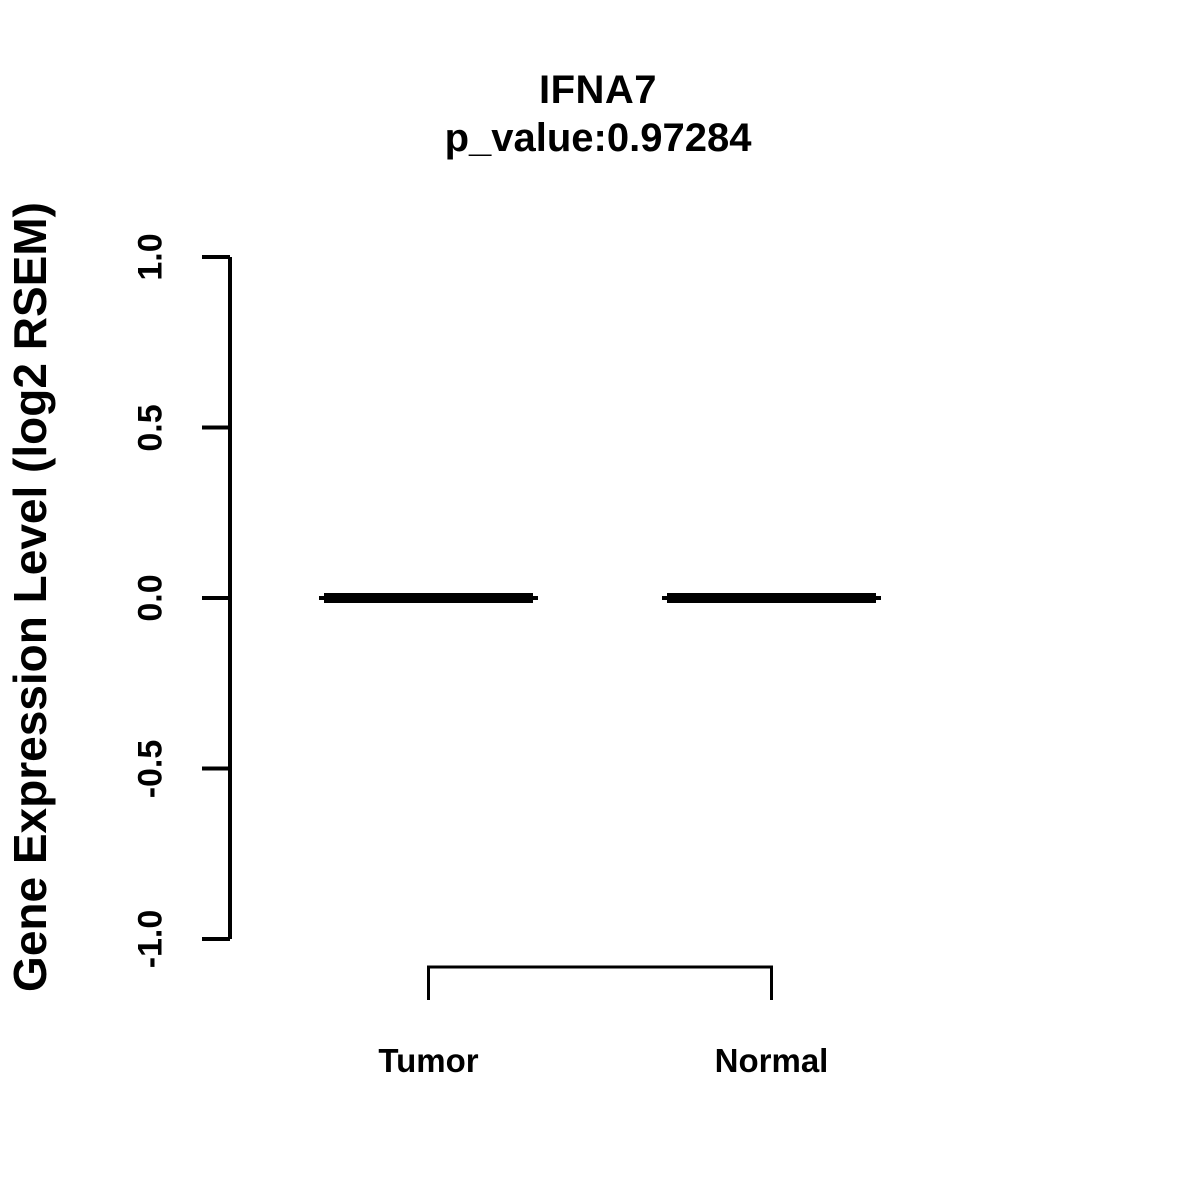 This screenshot has height=1200, width=1200. What do you see at coordinates (428, 598) in the screenshot?
I see `median-bar-tumor` at bounding box center [428, 598].